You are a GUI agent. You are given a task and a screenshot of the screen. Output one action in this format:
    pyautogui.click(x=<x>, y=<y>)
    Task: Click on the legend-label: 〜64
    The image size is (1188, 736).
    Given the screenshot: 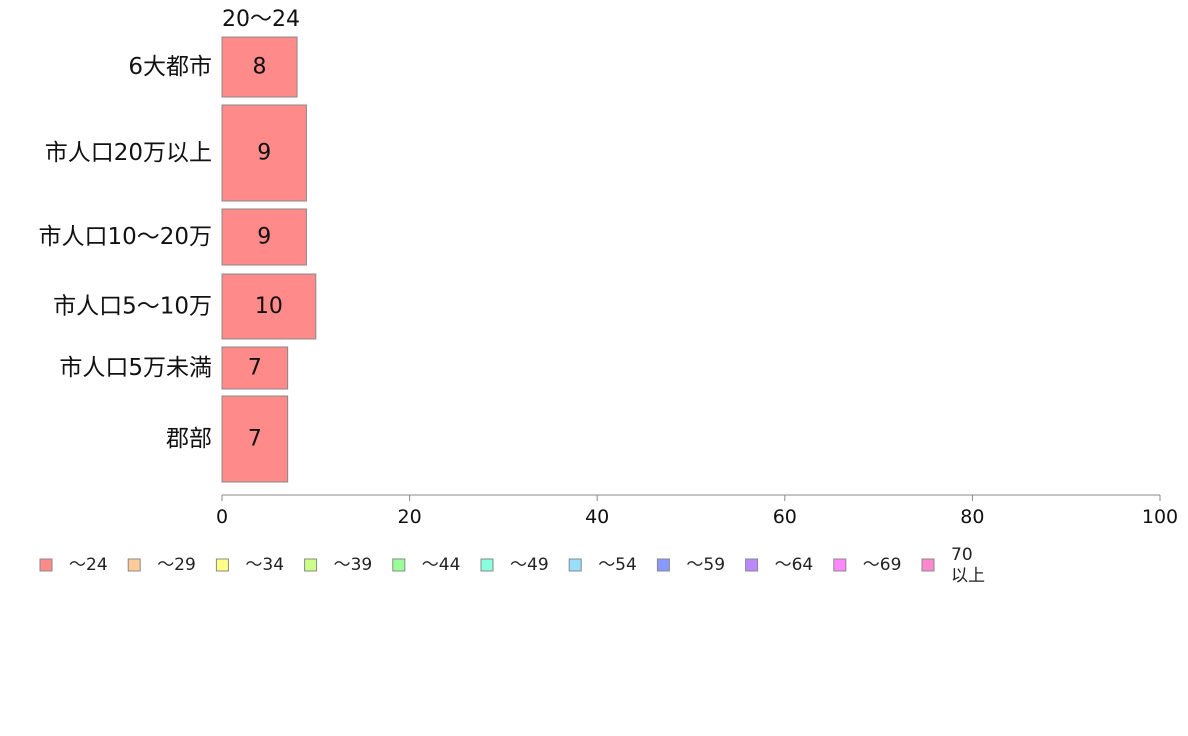 What is the action you would take?
    pyautogui.click(x=794, y=565)
    